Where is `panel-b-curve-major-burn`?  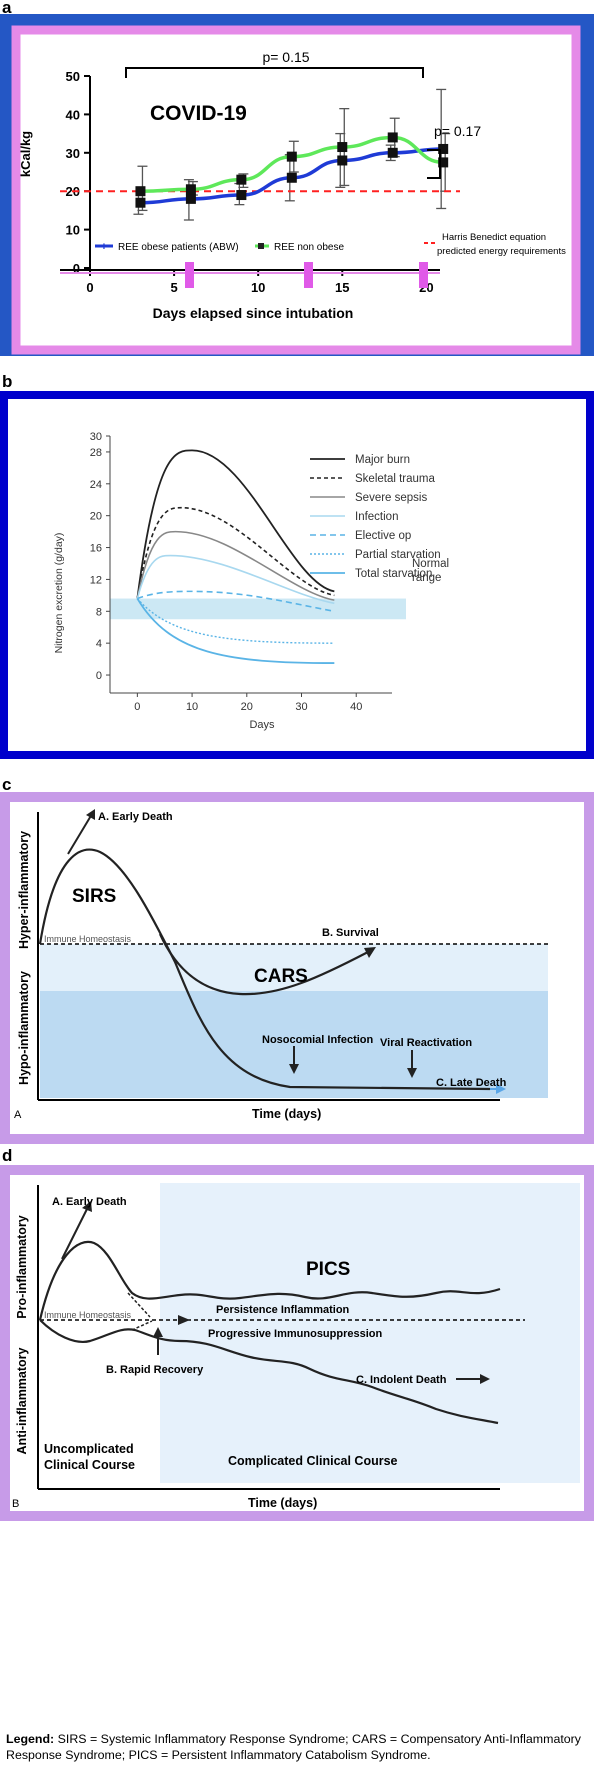
panel-b-curve-major-burn is located at coordinates (235, 524).